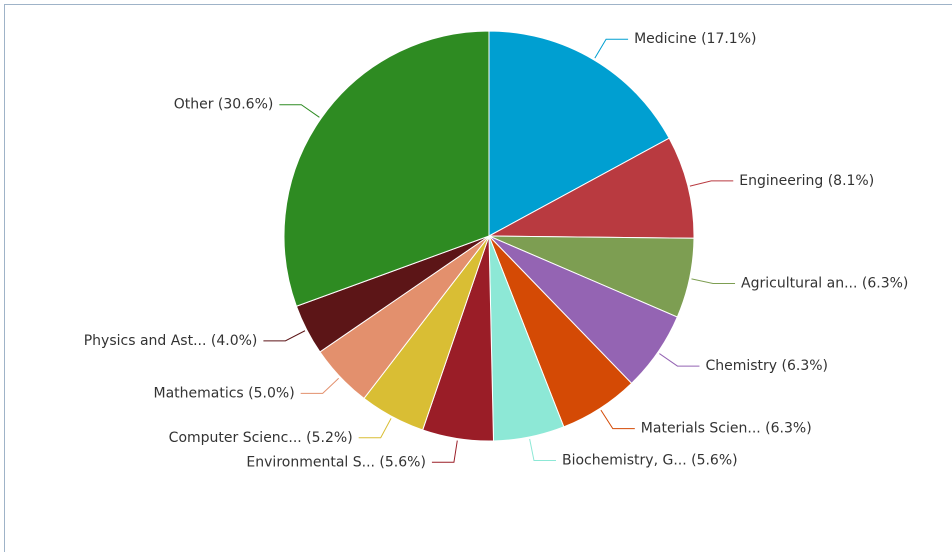  What do you see at coordinates (806, 181) in the screenshot?
I see `slice-label: Engineering (8.1%)` at bounding box center [806, 181].